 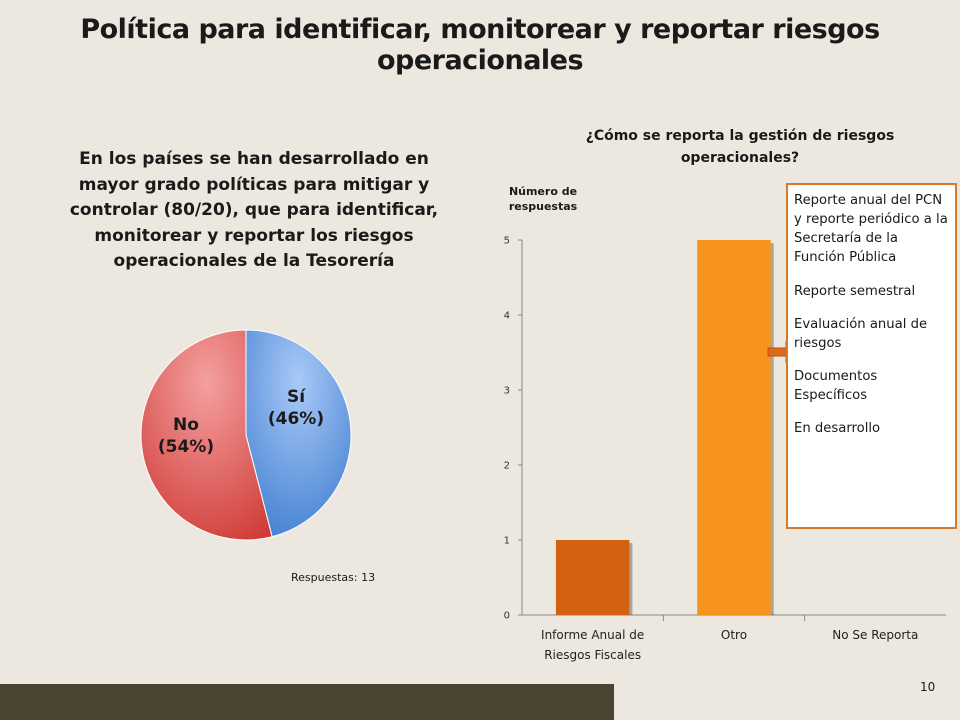 I want to click on x-category-label: Informe Anual de, so click(x=592, y=635).